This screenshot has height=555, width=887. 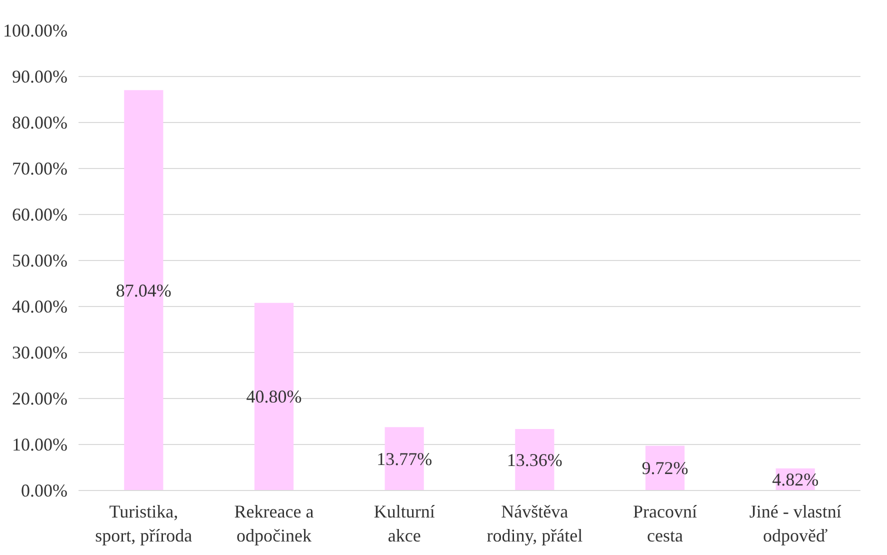 What do you see at coordinates (274, 396) in the screenshot?
I see `data-label: 40.80%` at bounding box center [274, 396].